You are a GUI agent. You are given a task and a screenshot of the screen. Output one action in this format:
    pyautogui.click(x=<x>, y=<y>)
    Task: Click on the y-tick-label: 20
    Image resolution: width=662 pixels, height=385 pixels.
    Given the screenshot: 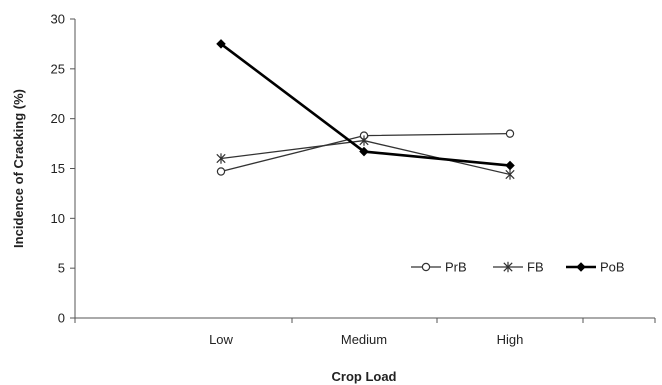 What is the action you would take?
    pyautogui.click(x=58, y=118)
    